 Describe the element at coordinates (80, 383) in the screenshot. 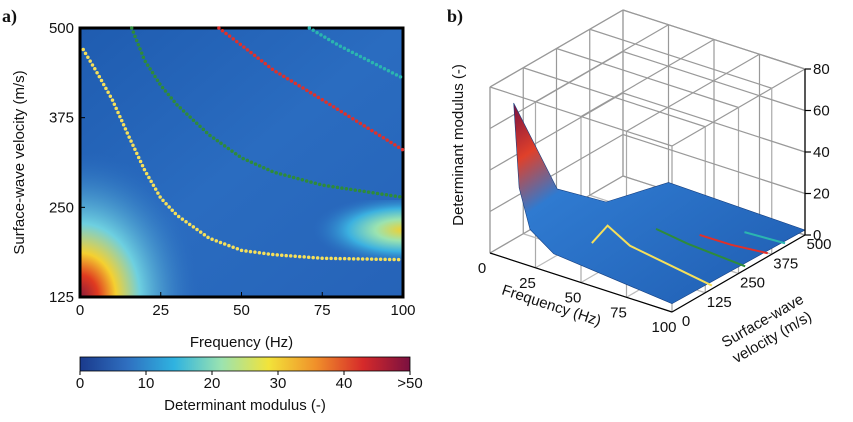

I see `colorbar-tick-label: 0` at that location.